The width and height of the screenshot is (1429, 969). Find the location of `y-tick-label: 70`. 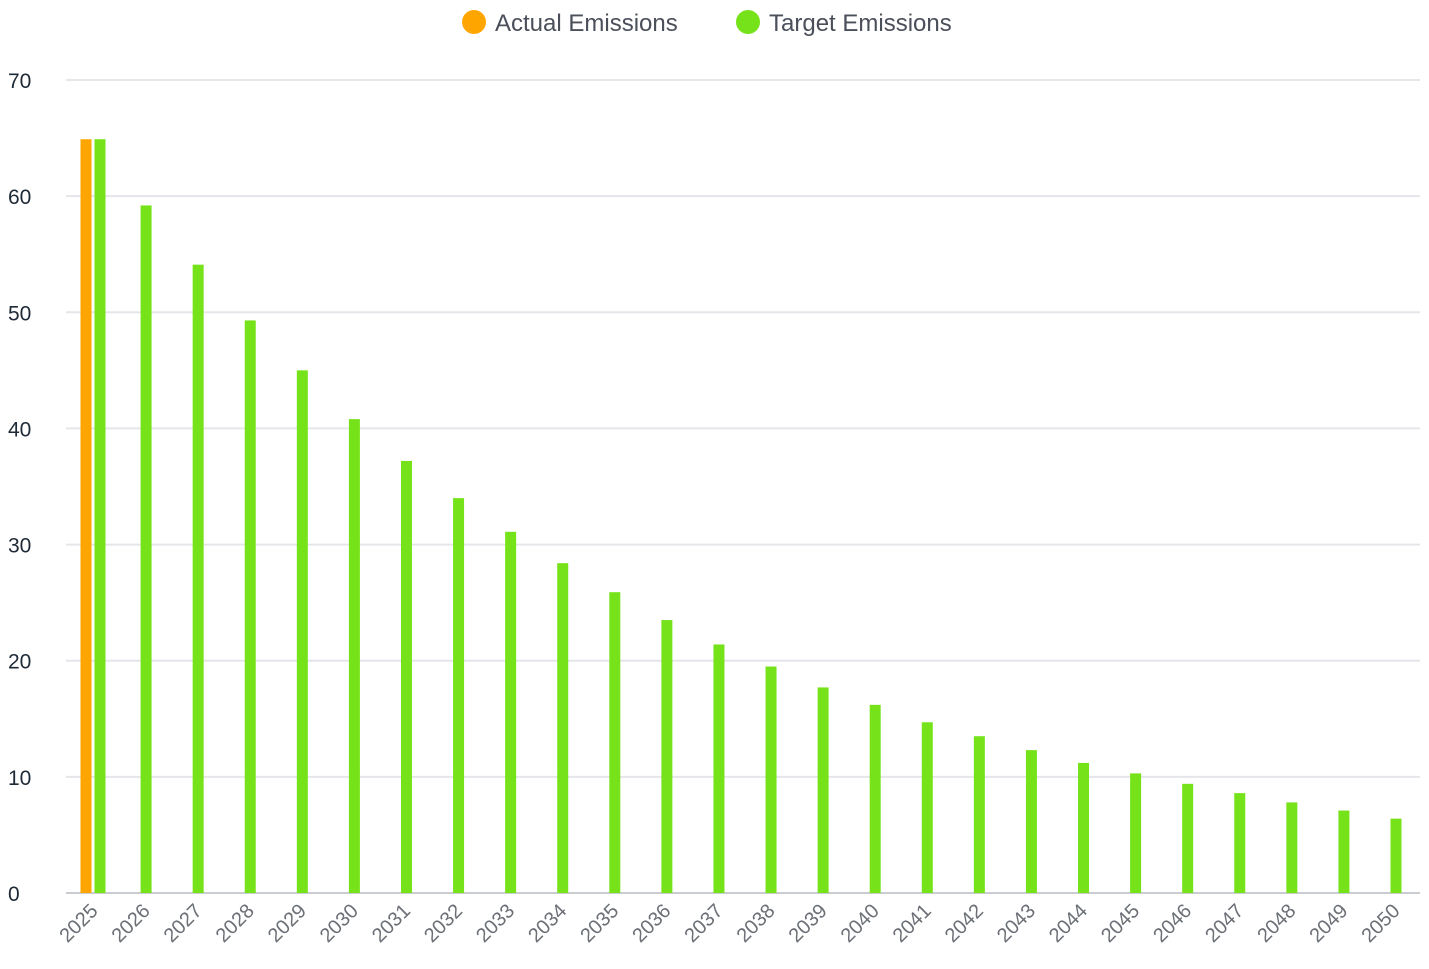

y-tick-label: 70 is located at coordinates (19, 81).